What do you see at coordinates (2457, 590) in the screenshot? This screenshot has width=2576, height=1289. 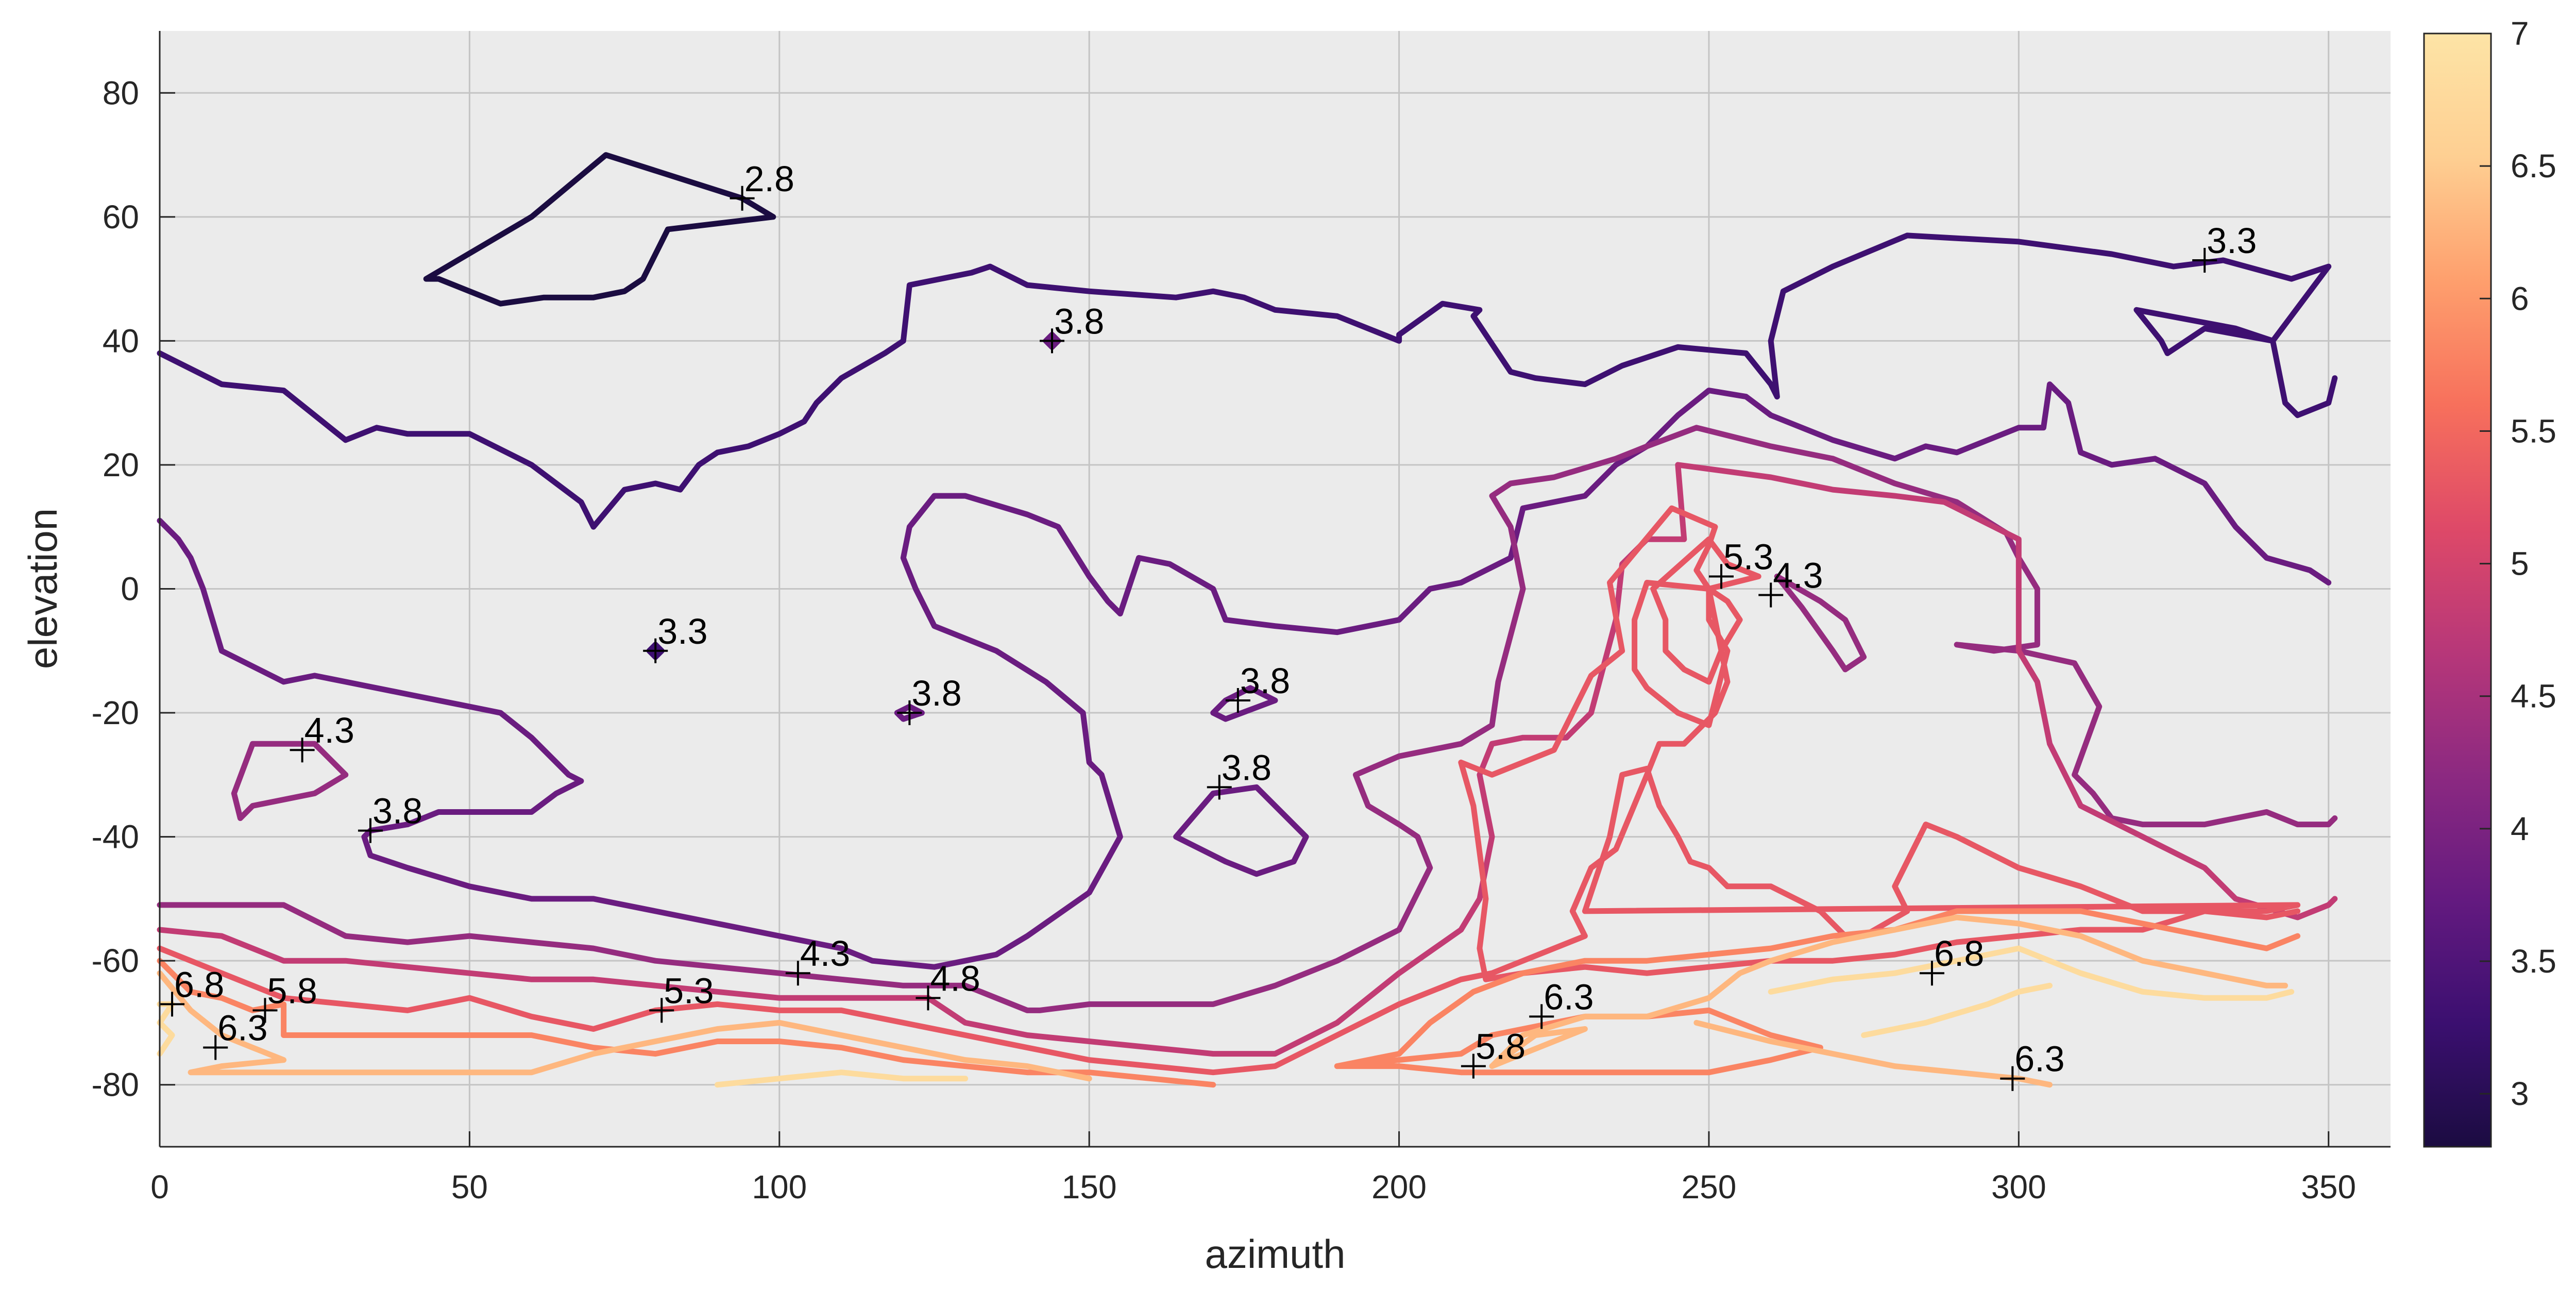 I see `colorbar-gradient` at bounding box center [2457, 590].